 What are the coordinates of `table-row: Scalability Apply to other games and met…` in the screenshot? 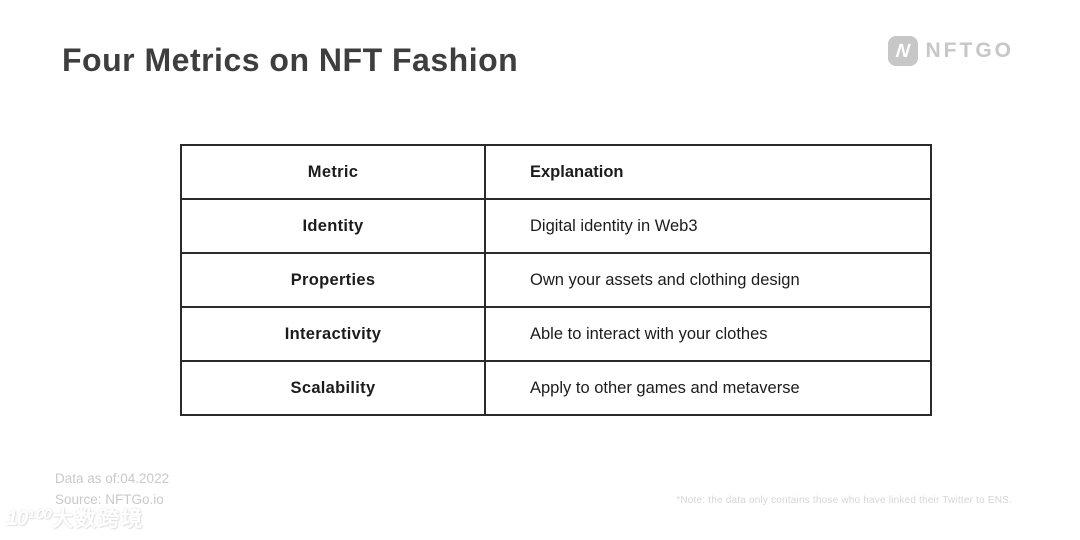 It's located at (556, 388).